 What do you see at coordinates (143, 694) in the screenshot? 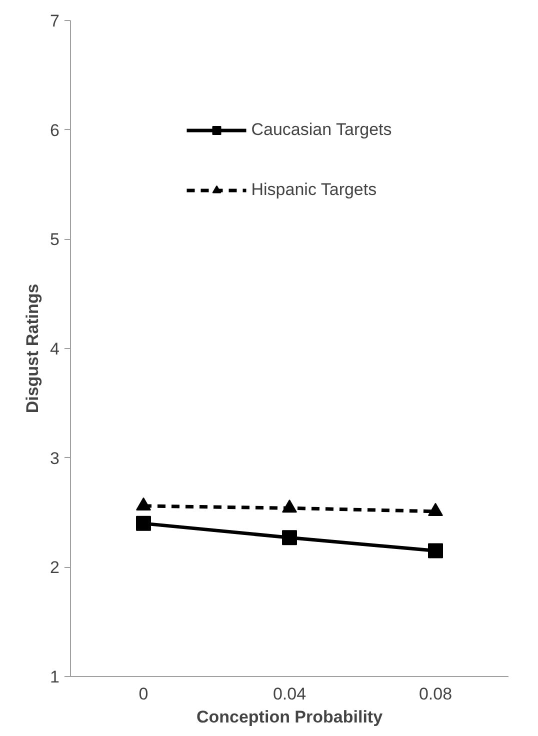
I see `x-tick-label: 0` at bounding box center [143, 694].